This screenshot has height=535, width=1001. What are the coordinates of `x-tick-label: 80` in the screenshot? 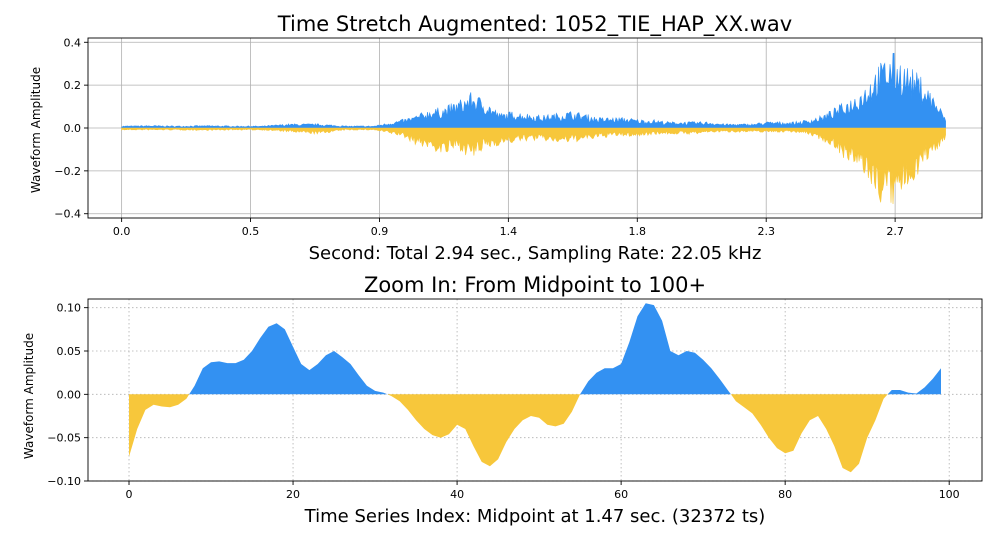 It's located at (785, 494).